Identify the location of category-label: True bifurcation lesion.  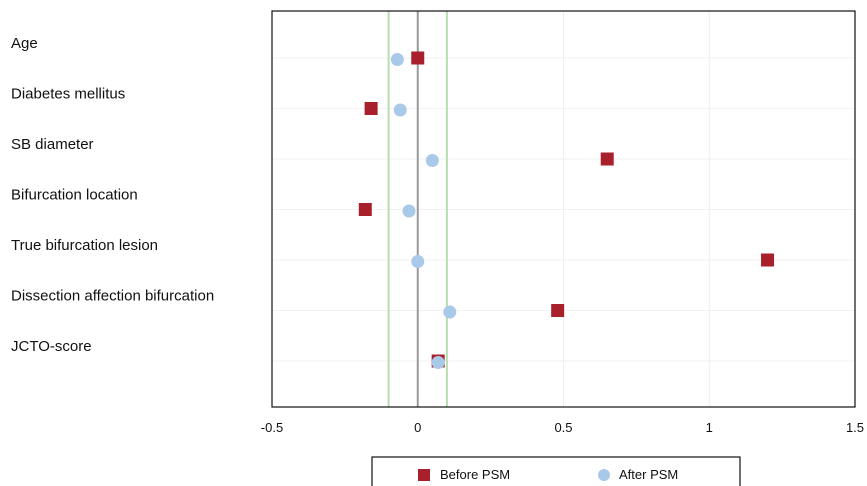
(84, 245).